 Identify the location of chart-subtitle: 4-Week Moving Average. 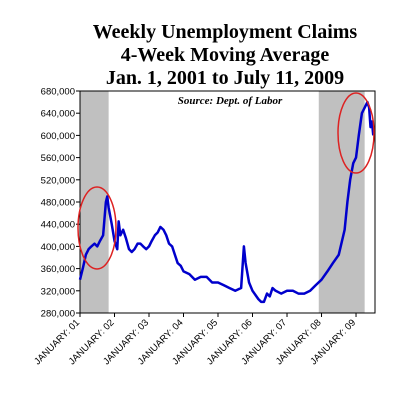
(225, 55).